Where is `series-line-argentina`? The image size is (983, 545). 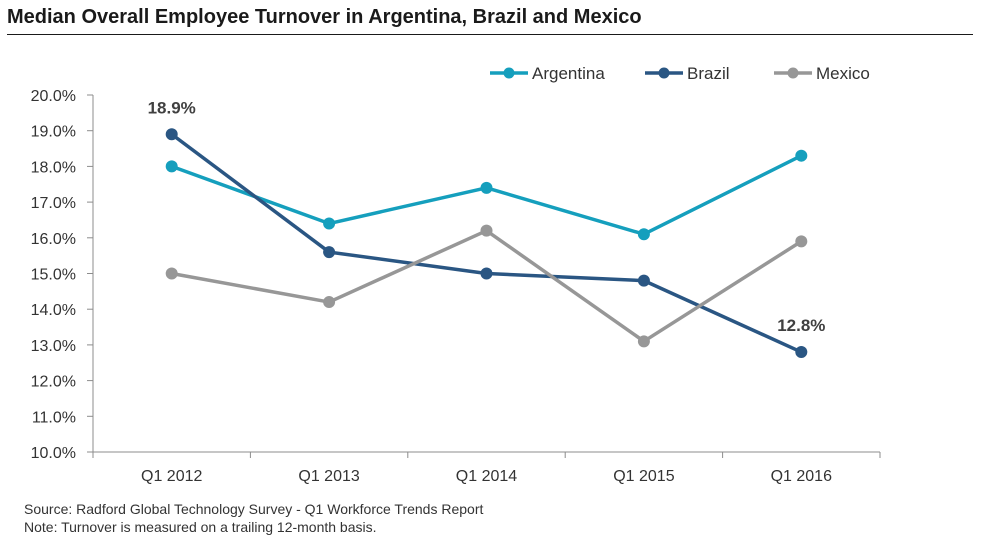 series-line-argentina is located at coordinates (487, 195).